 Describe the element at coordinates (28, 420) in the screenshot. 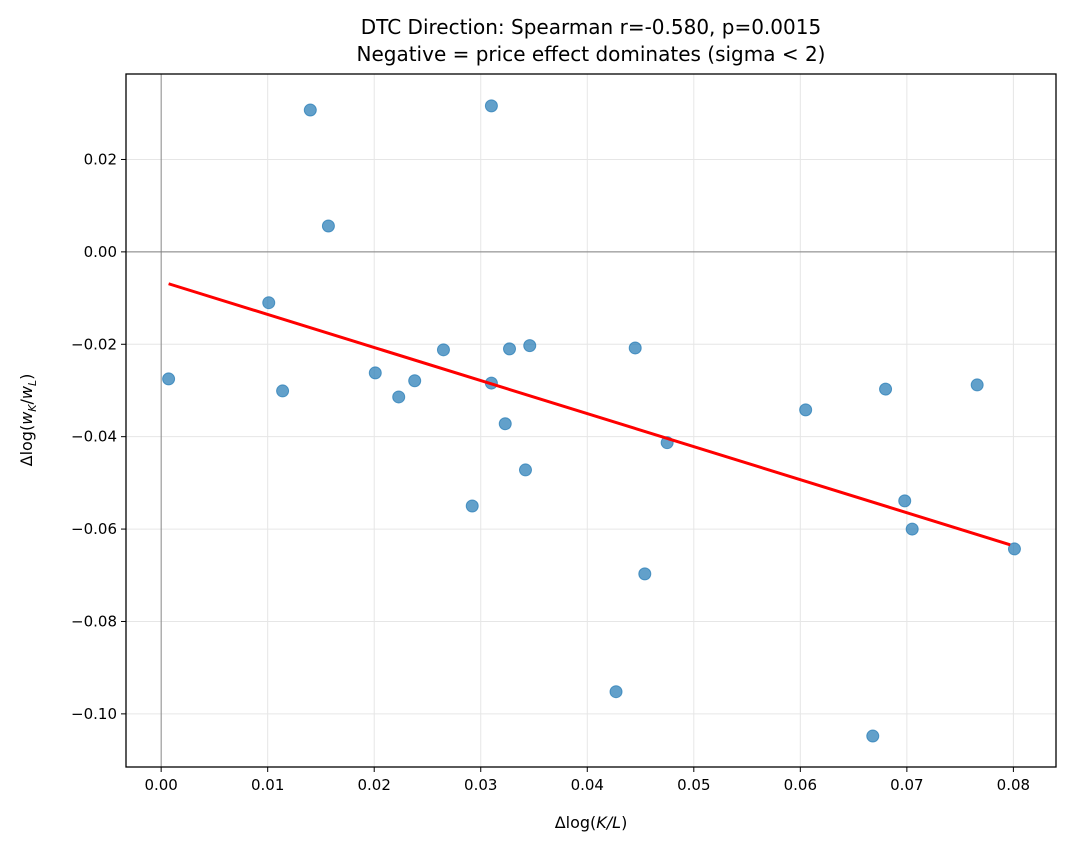

I see `y-axis-label: Δlog(wK/wL)` at that location.